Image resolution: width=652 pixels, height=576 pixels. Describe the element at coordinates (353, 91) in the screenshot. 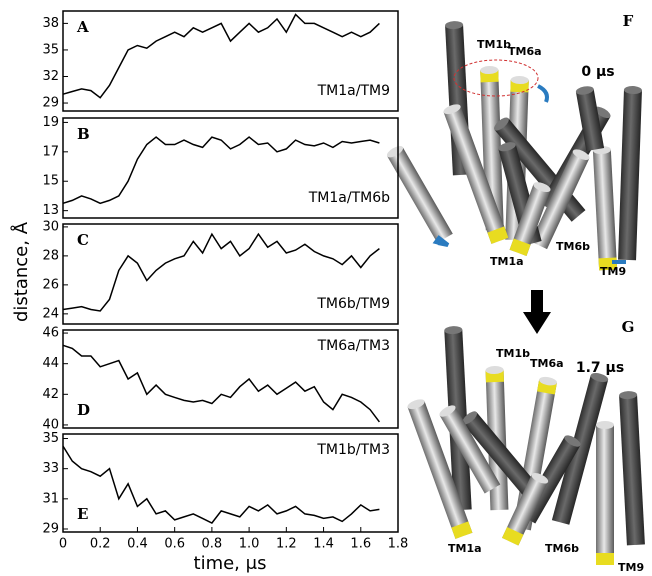

I see `annotation: TM1a/TM9` at that location.